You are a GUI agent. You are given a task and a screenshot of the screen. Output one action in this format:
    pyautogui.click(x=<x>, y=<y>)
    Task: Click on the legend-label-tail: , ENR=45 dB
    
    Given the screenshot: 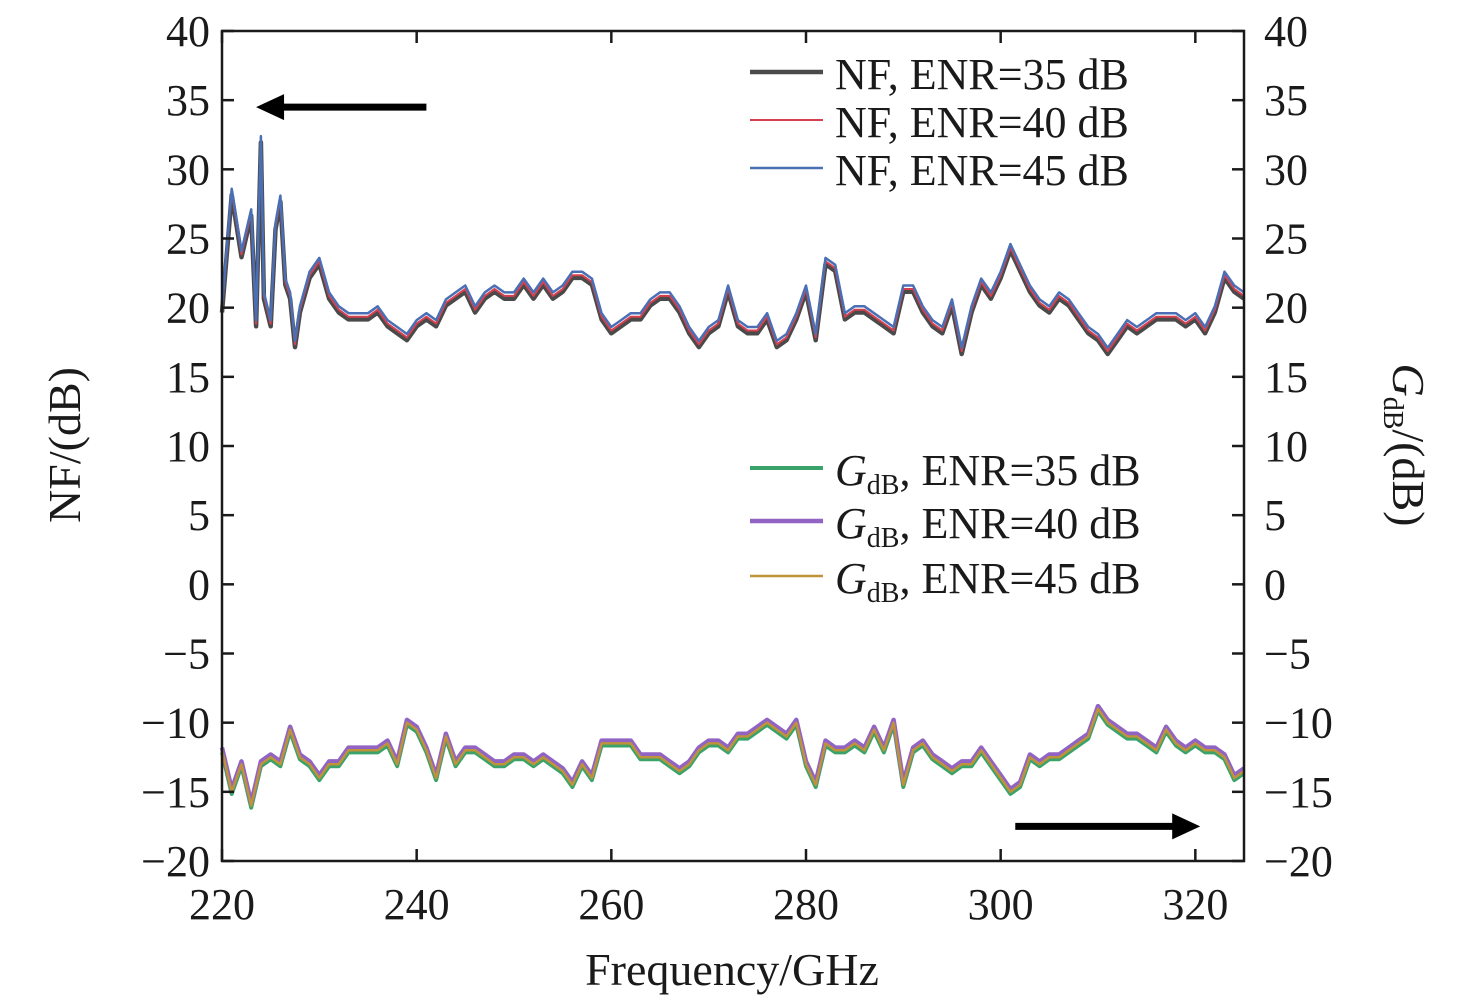 What is the action you would take?
    pyautogui.click(x=1019, y=578)
    